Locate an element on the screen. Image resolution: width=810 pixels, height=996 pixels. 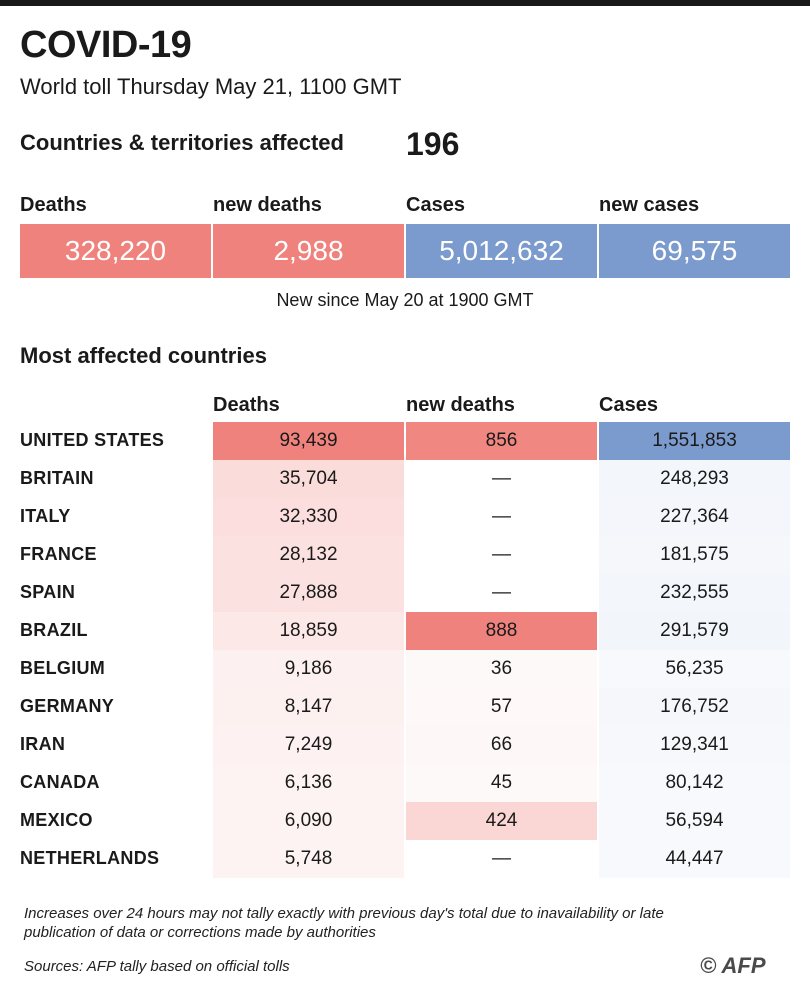
deaths-cell: 32,330 is located at coordinates (308, 517).